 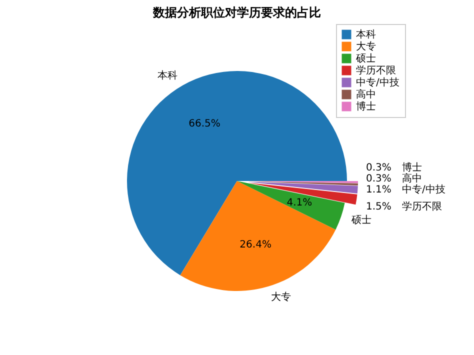 I want to click on legend-label: 中专/中技, so click(x=378, y=82).